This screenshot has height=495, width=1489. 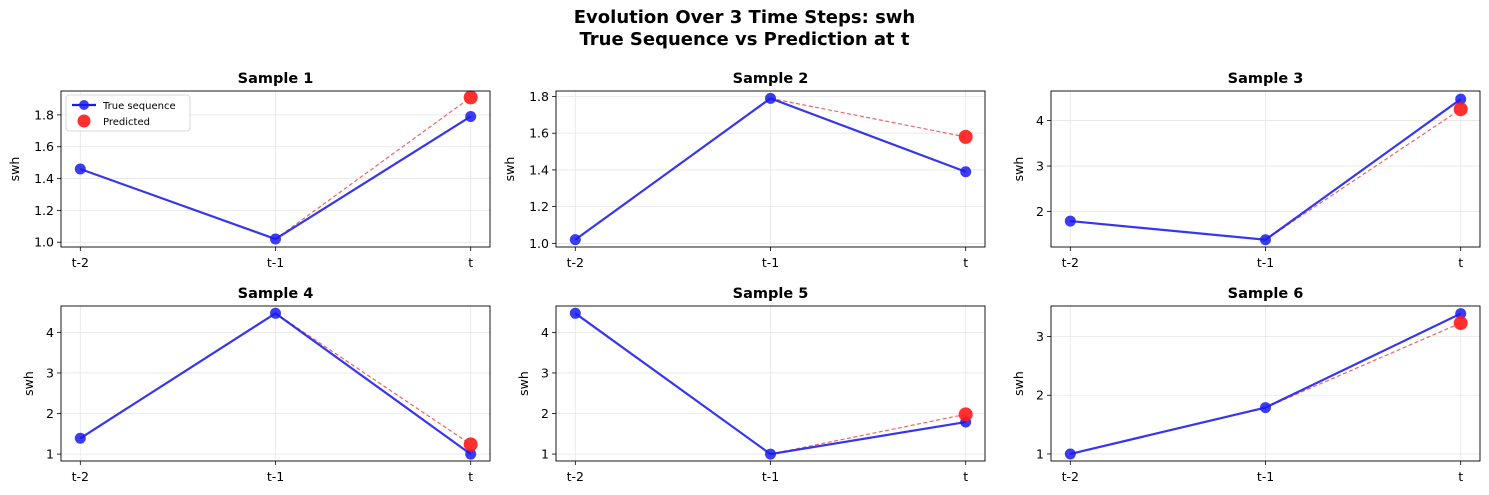 I want to click on subplot-3: t-2 t-1 t 2 3 4 swh Sample 3, so click(x=1246, y=170).